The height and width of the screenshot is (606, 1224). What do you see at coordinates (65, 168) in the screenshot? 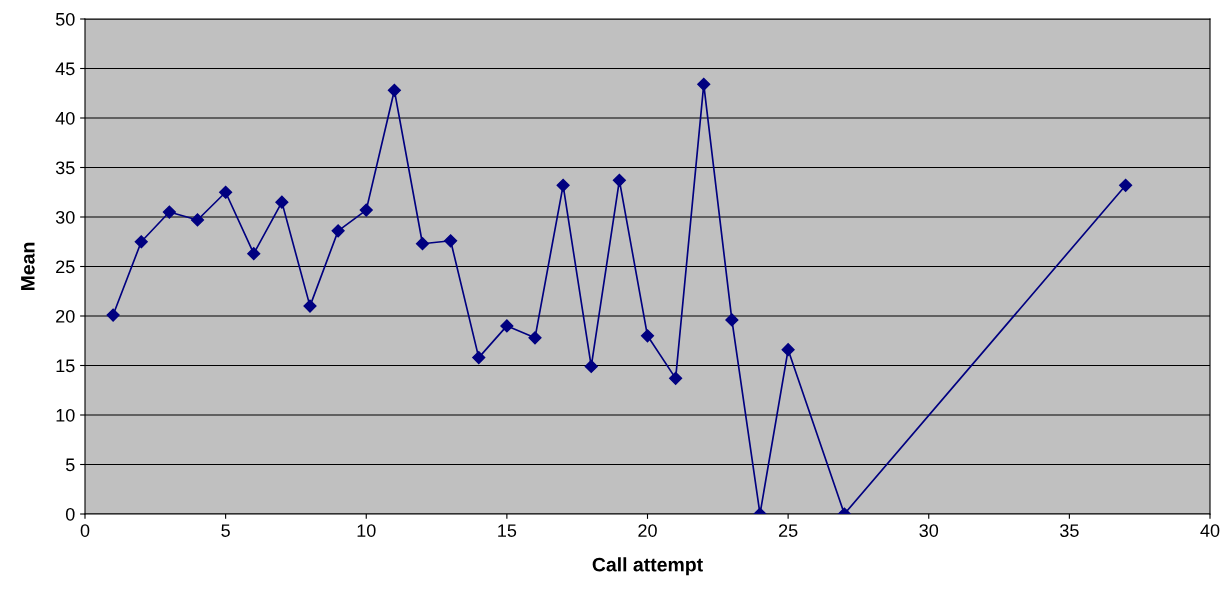
I see `y-tick-label: 35` at bounding box center [65, 168].